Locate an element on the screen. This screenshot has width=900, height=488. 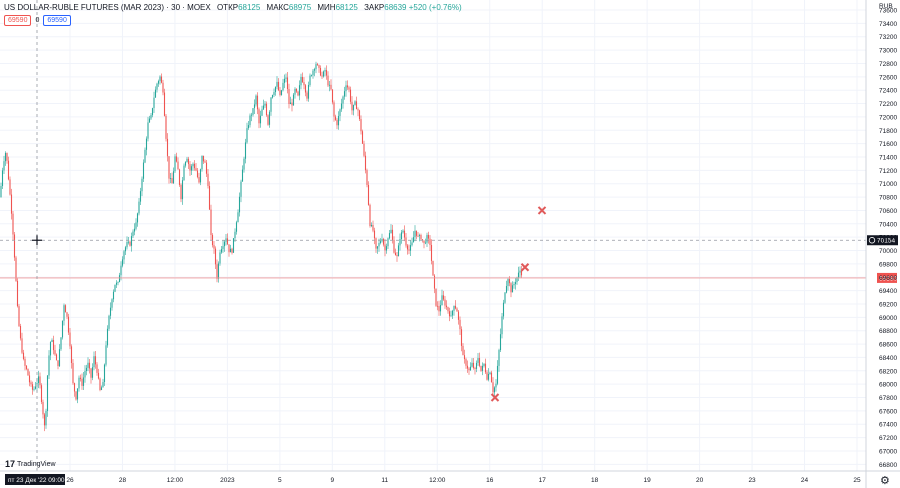
low-label: МИН is located at coordinates (326, 7).